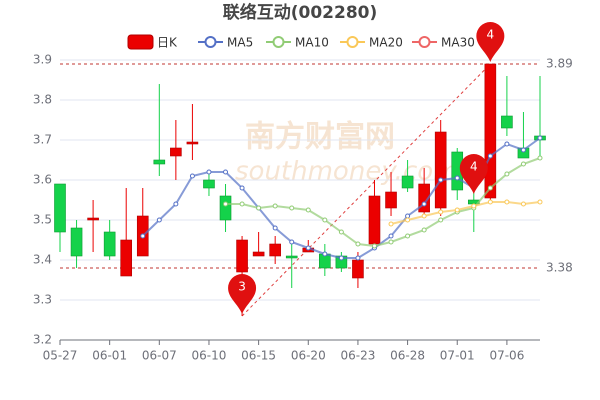 The image size is (600, 400). I want to click on y-tick-label: 3.5, so click(42, 220).